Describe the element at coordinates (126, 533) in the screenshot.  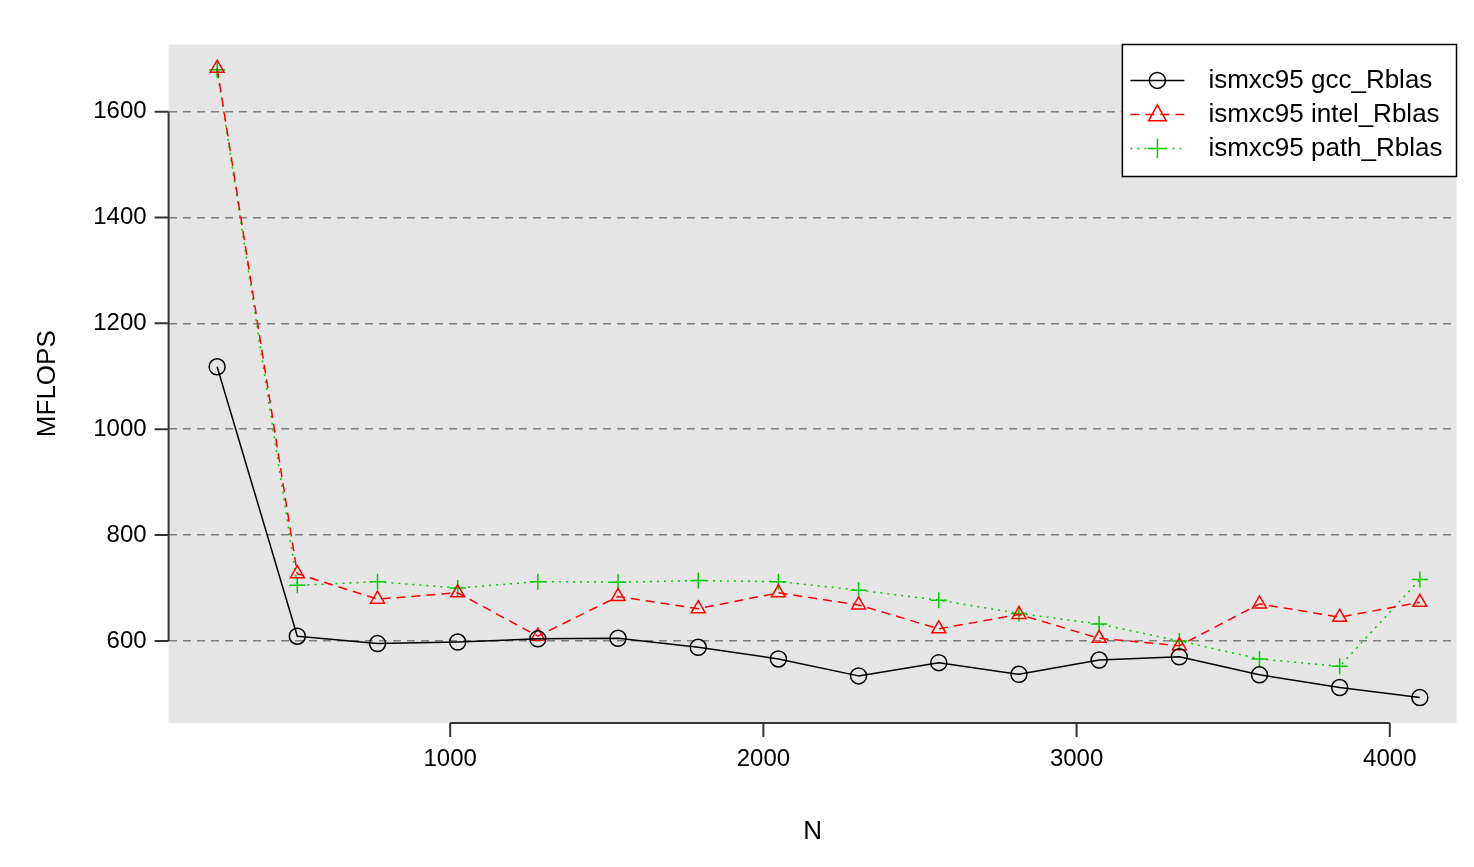
I see `y-tick-label: 800` at that location.